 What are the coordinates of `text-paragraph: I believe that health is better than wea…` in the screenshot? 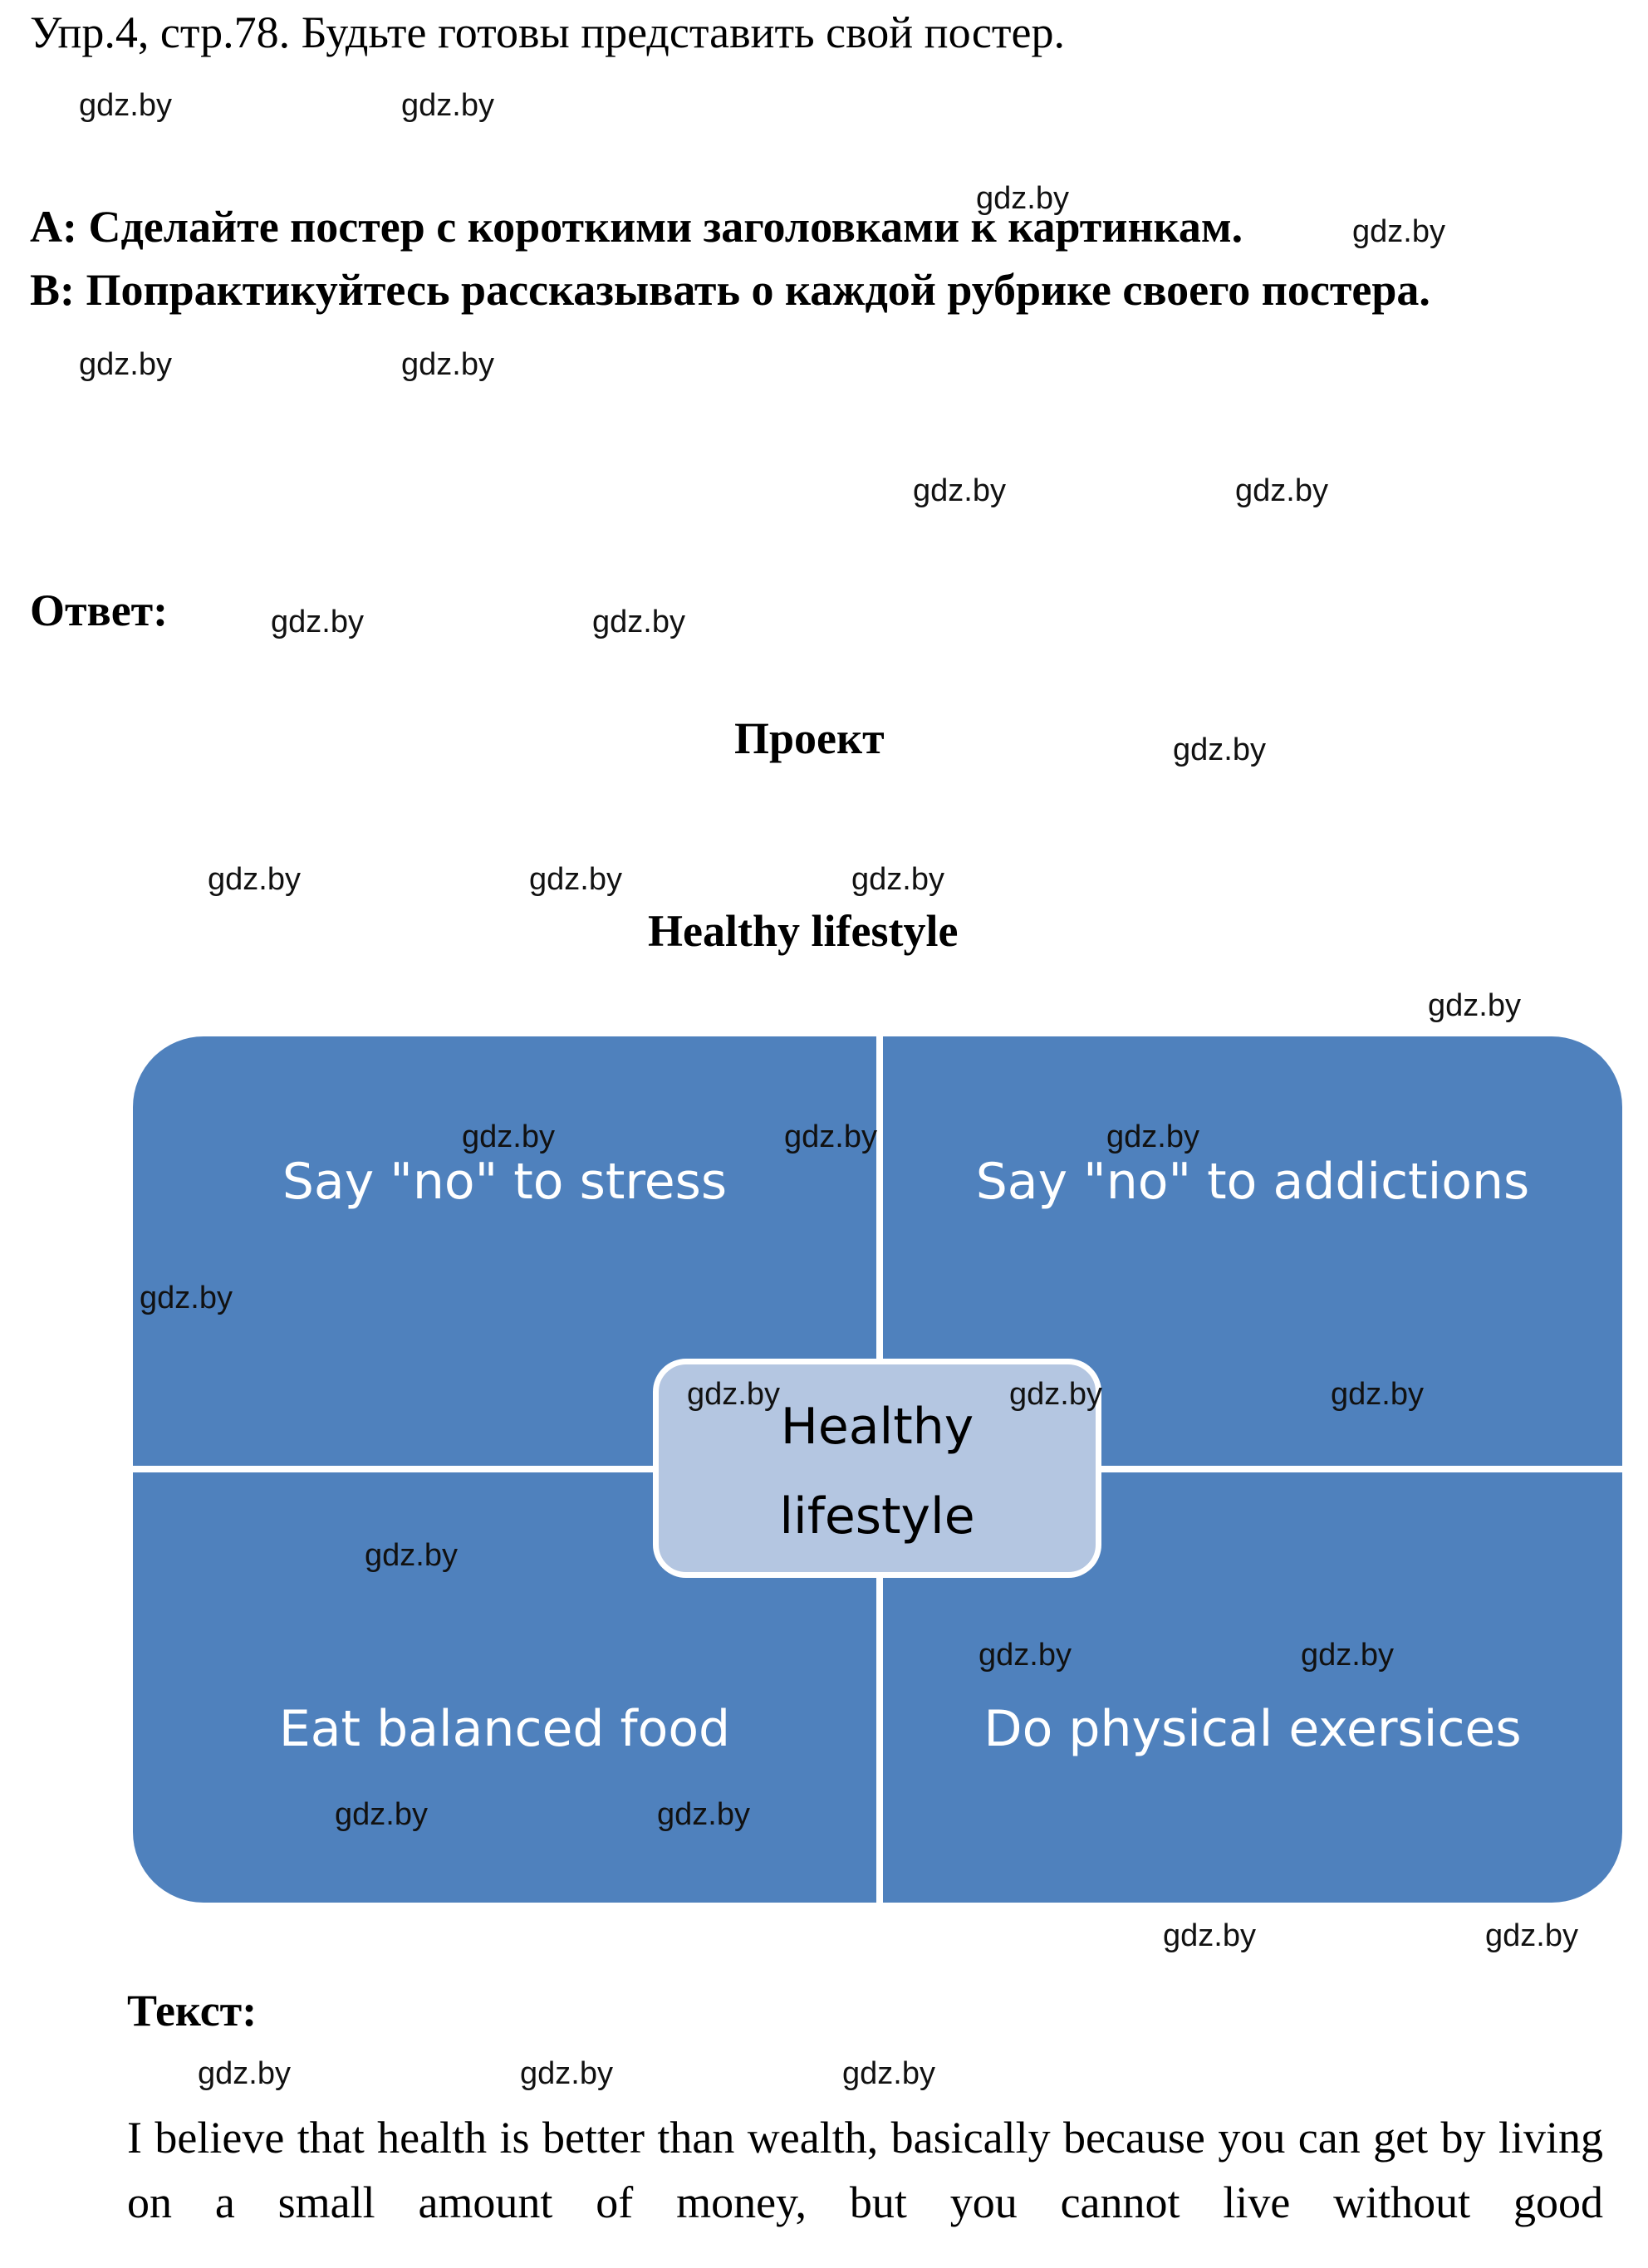 It's located at (865, 2170).